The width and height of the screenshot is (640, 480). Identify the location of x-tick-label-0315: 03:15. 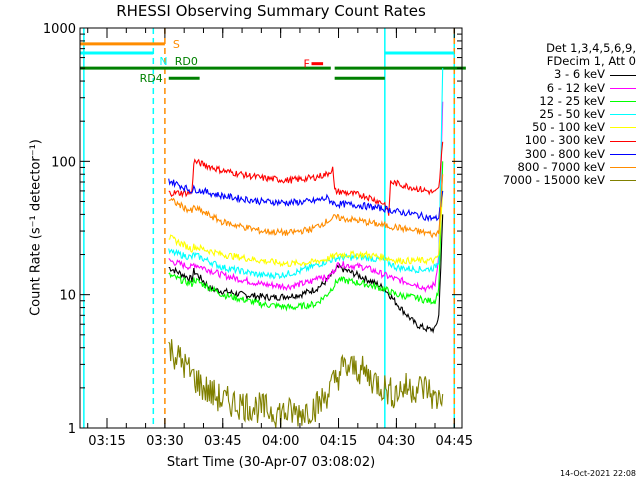
(106, 441).